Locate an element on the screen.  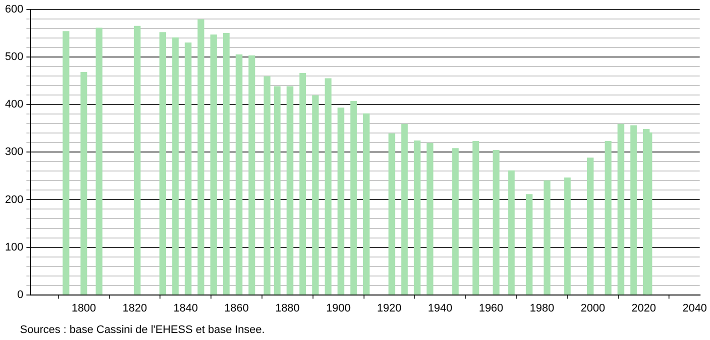
source-note: Sources : base Cassini de l'EHESS et base Insee. is located at coordinates (142, 330).